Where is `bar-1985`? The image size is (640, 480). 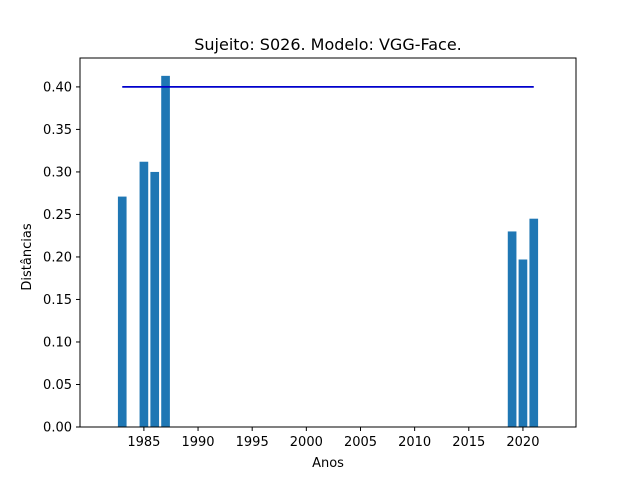
bar-1985 is located at coordinates (144, 294).